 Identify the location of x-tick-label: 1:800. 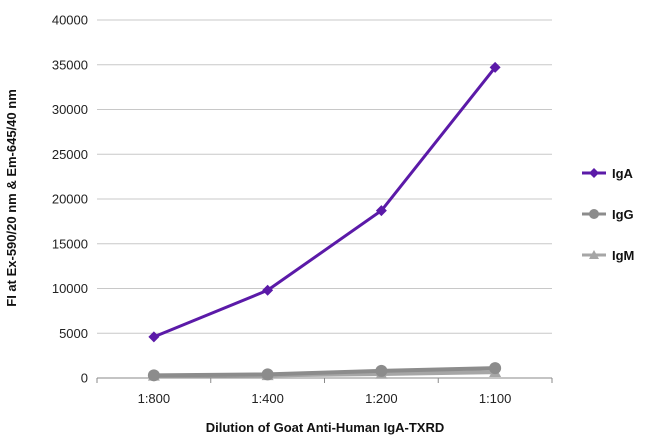
(154, 398).